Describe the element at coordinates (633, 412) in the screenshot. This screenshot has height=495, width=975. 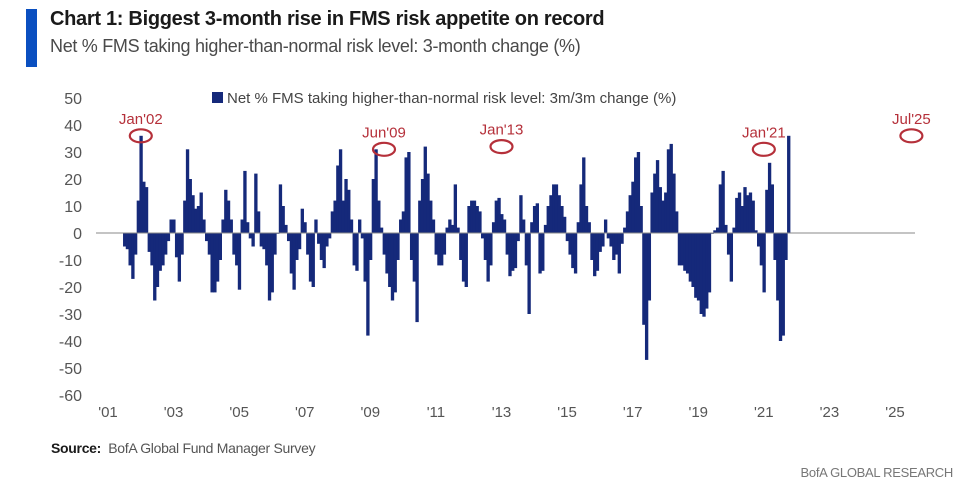
I see `x-tick-label: '17` at that location.